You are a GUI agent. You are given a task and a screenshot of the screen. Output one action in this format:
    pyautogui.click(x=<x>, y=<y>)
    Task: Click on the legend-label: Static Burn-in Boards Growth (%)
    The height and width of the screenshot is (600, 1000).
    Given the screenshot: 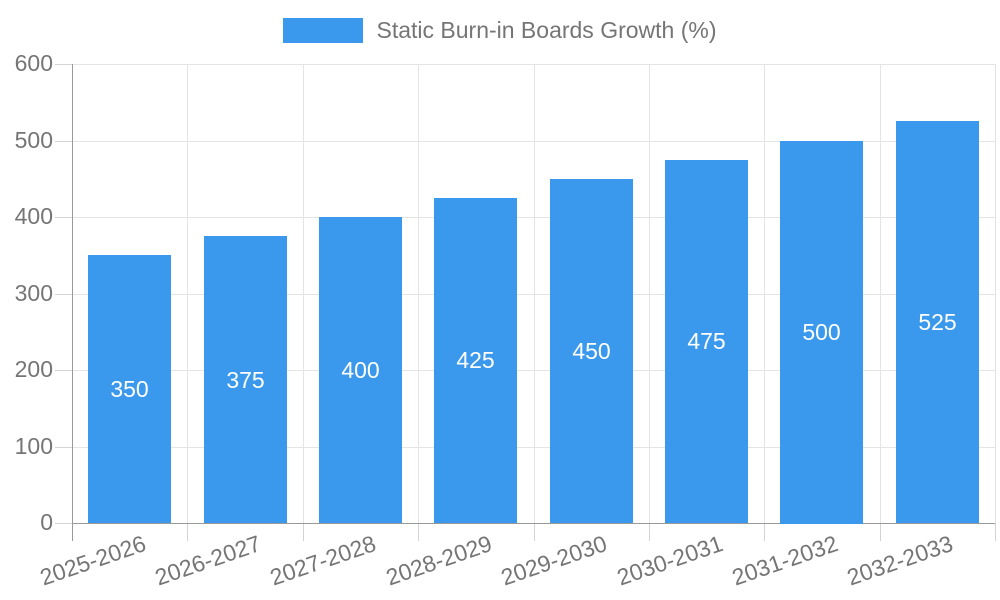 What is the action you would take?
    pyautogui.click(x=546, y=30)
    